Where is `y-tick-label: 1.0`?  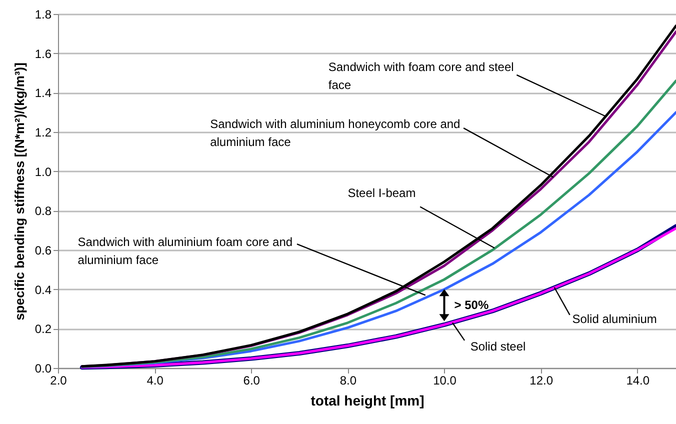 y-tick-label: 1.0 is located at coordinates (43, 171).